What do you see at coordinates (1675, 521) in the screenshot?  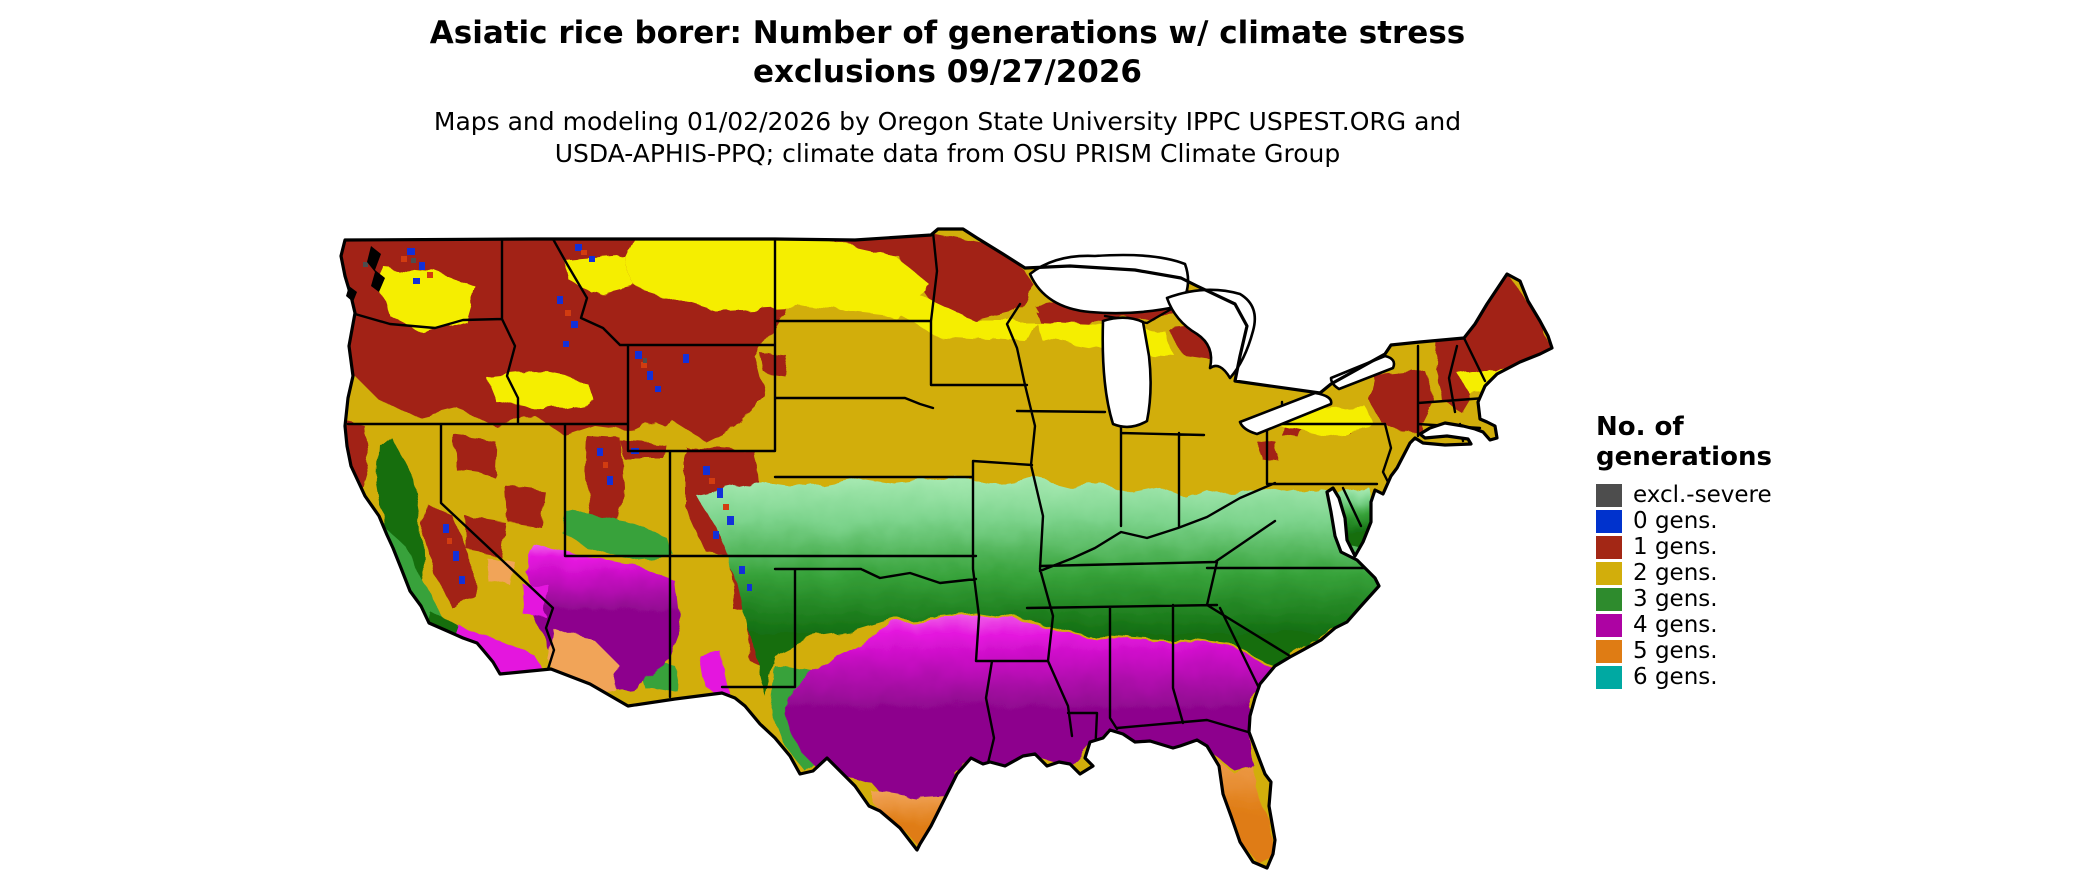 I see `legend-label: 0 gens.` at bounding box center [1675, 521].